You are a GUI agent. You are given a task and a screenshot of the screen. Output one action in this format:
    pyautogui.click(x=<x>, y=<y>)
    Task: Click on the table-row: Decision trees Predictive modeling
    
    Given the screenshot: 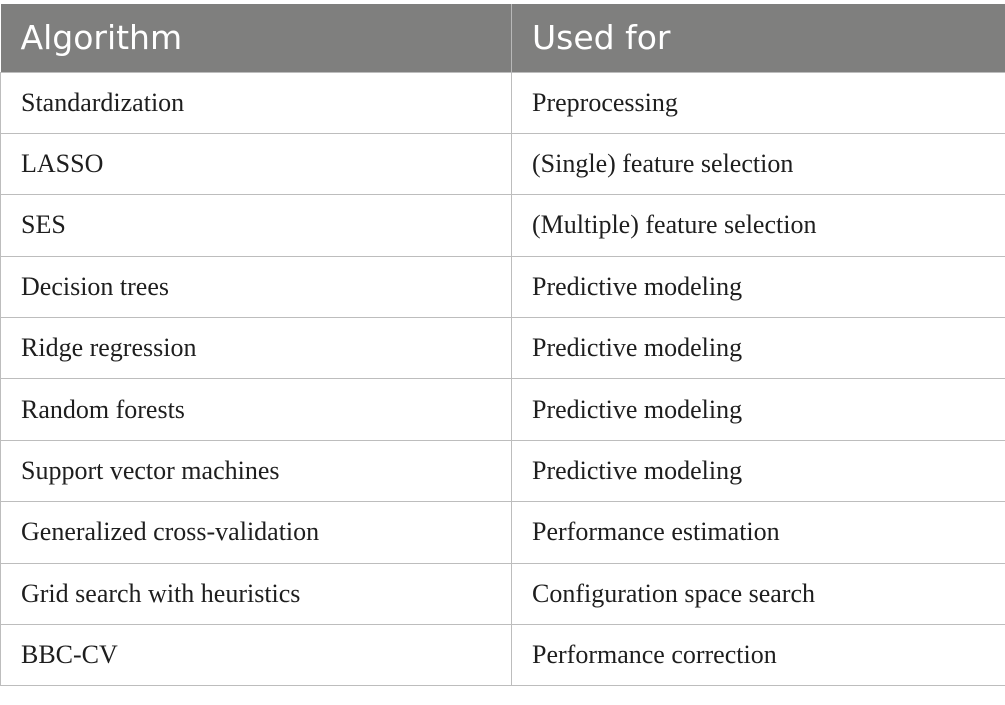 What is the action you would take?
    pyautogui.click(x=502, y=287)
    